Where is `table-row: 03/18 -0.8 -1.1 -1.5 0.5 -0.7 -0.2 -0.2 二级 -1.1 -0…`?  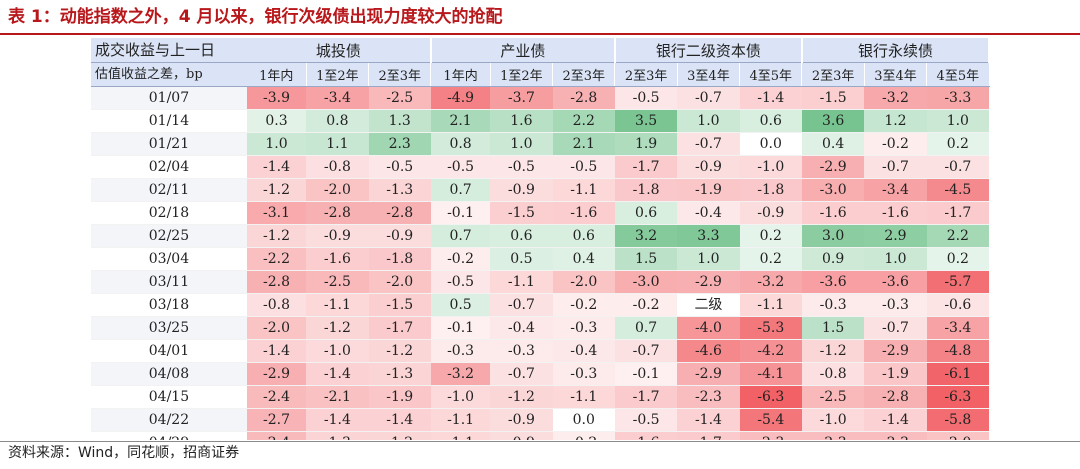 table-row: 03/18 -0.8 -1.1 -1.5 0.5 -0.7 -0.2 -0.2 二级 -1.1 -0… is located at coordinates (540, 305).